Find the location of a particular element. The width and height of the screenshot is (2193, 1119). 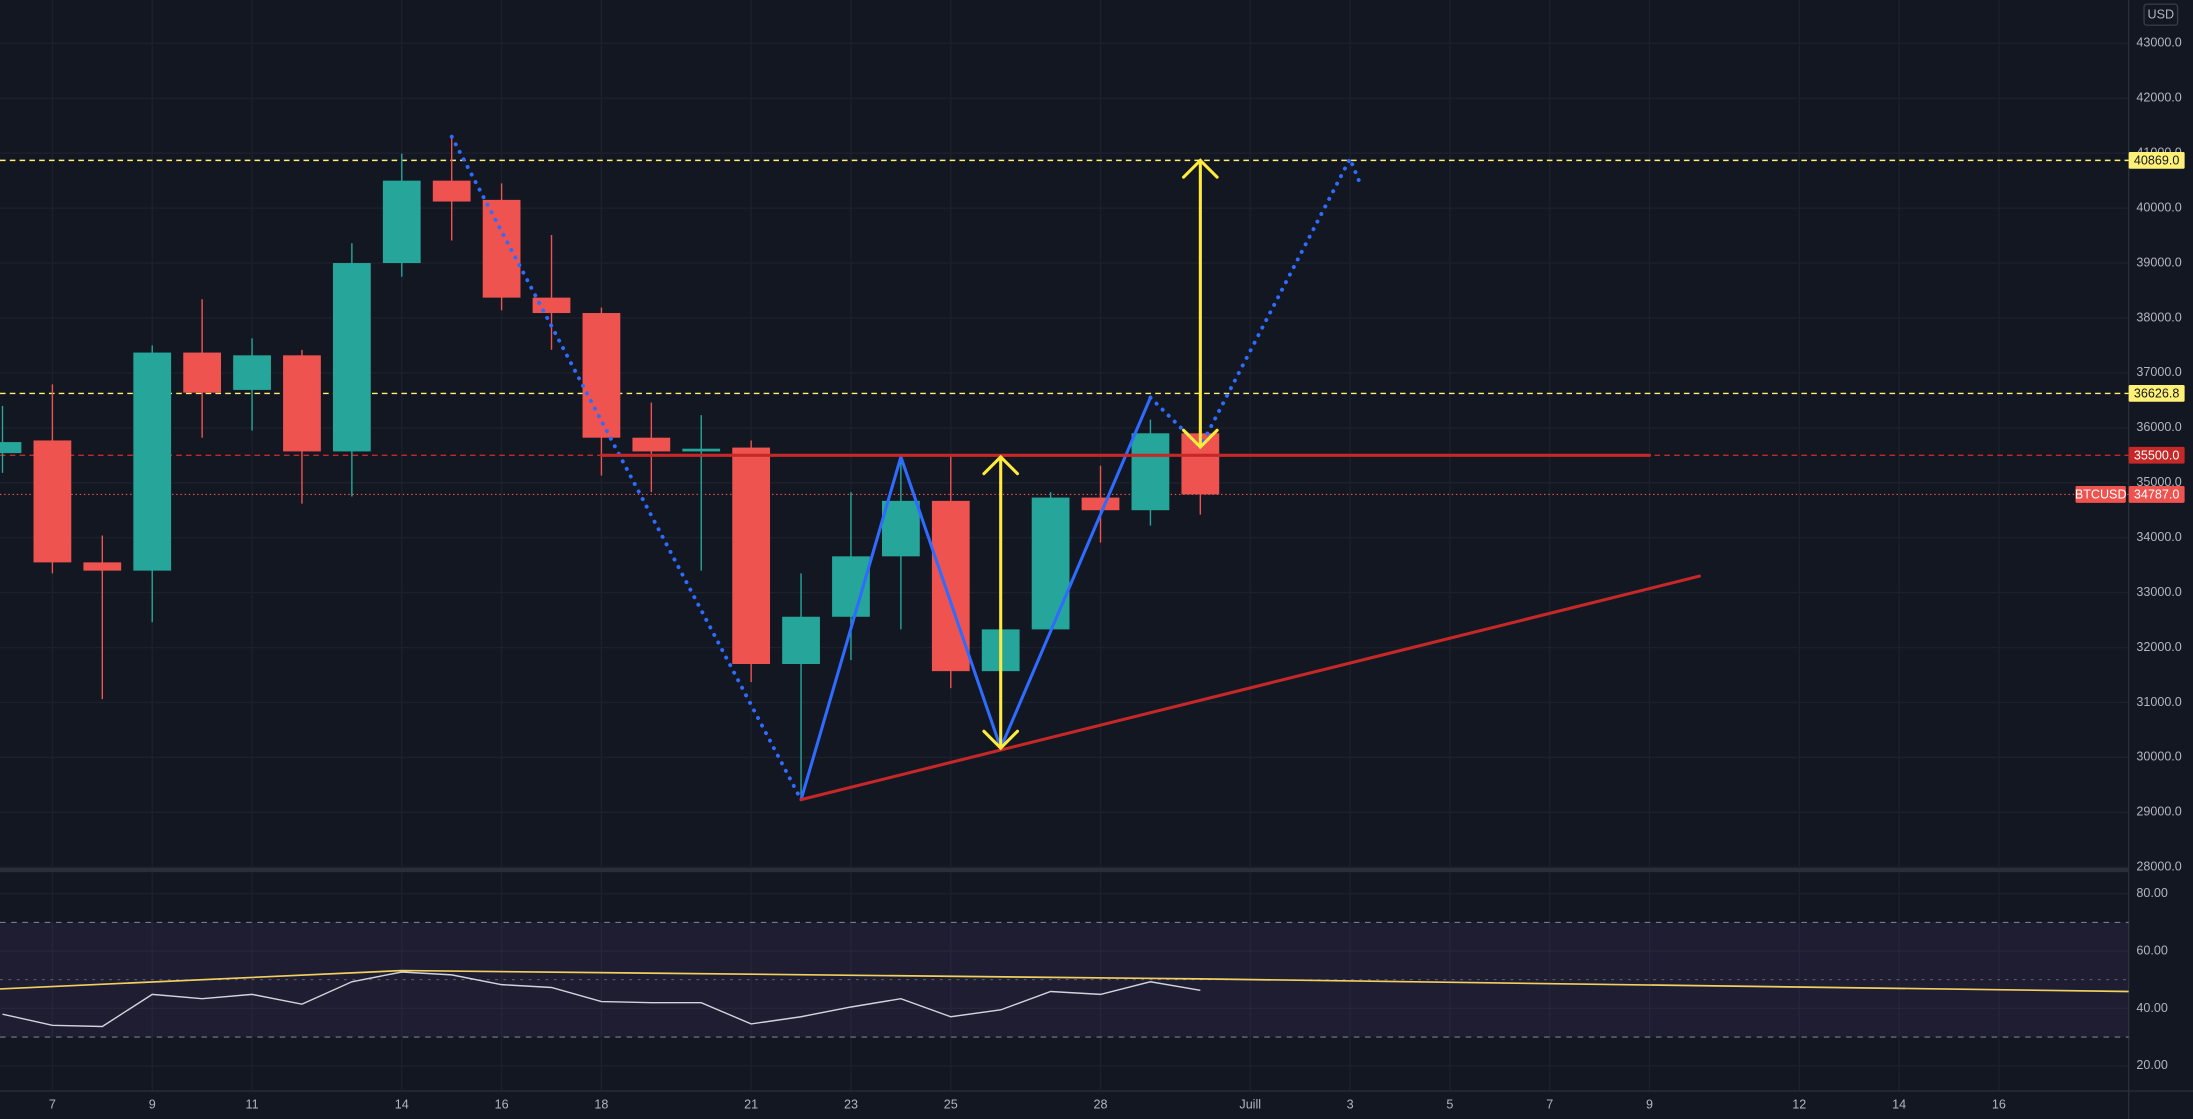

x-tick-label: 23 is located at coordinates (851, 1104).